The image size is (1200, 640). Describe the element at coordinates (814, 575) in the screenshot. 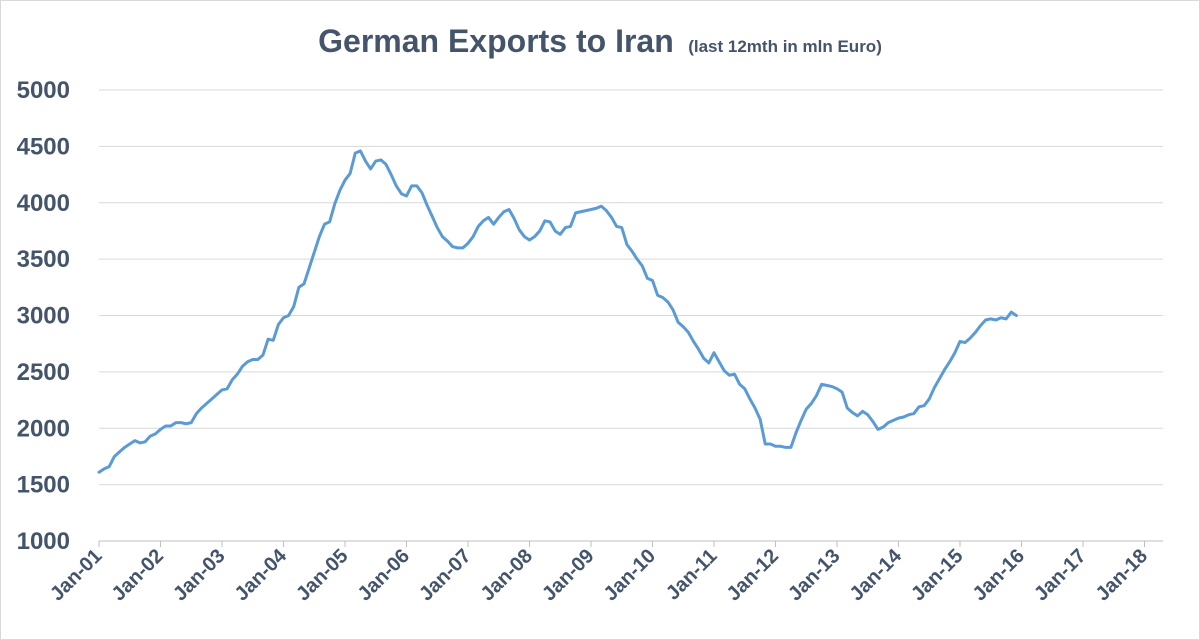

I see `x-tick-label-Jan-13: Jan-13` at that location.